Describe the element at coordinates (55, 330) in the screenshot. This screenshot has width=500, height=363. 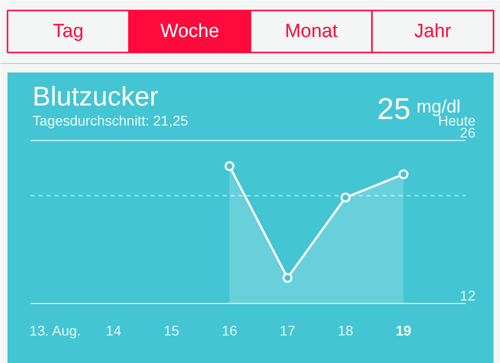
I see `x-tick-label: 13. Aug.` at that location.